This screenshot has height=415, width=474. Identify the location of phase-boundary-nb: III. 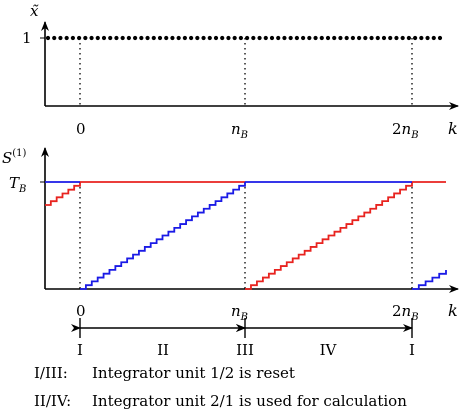
(245, 350).